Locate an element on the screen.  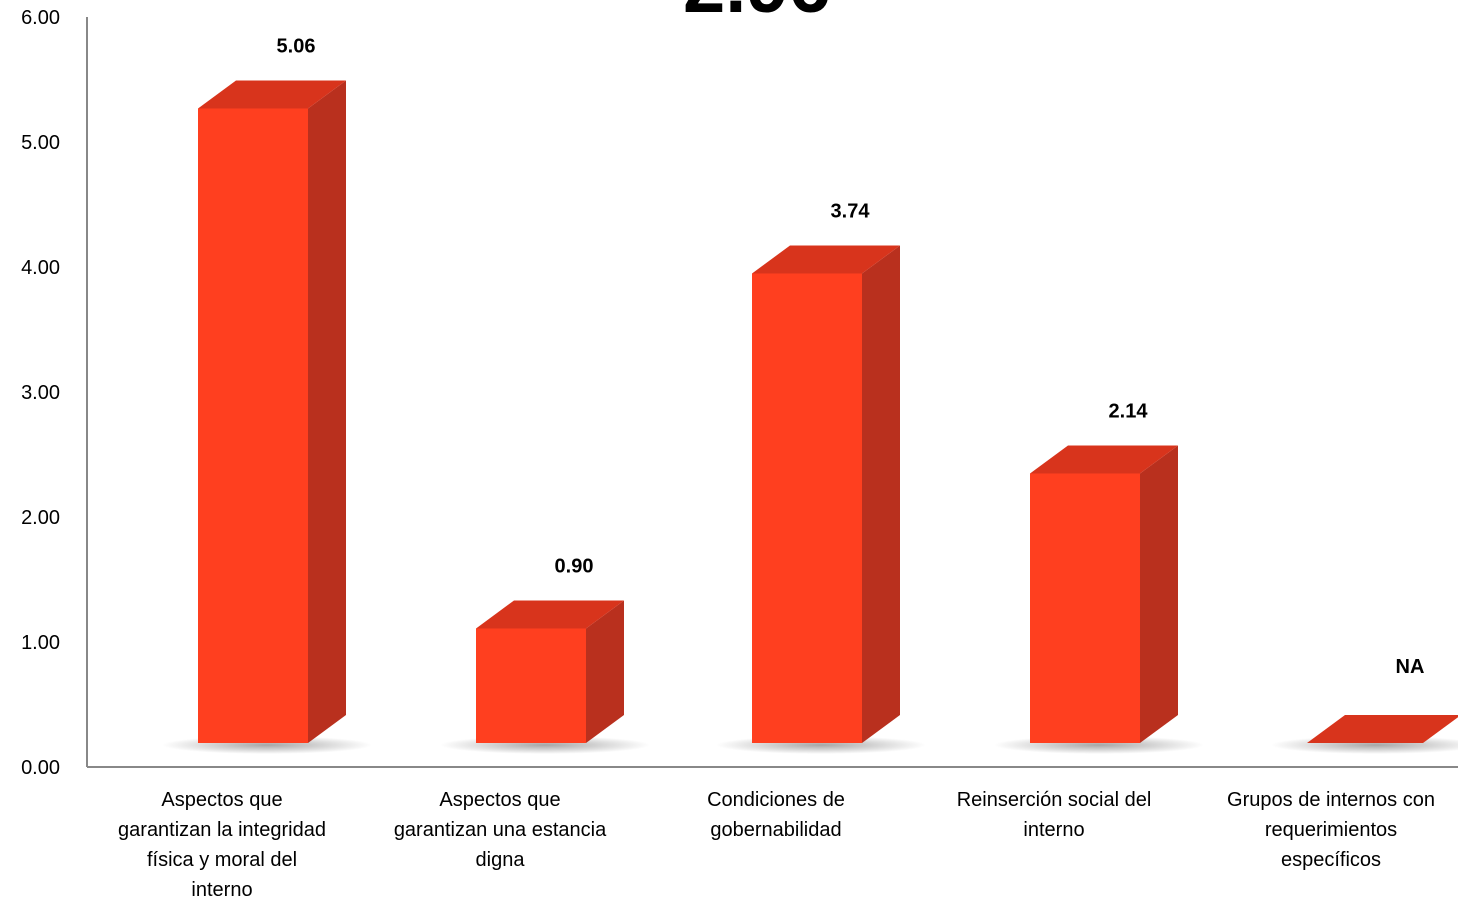
y-tick-label: 6.00 is located at coordinates (40, 18).